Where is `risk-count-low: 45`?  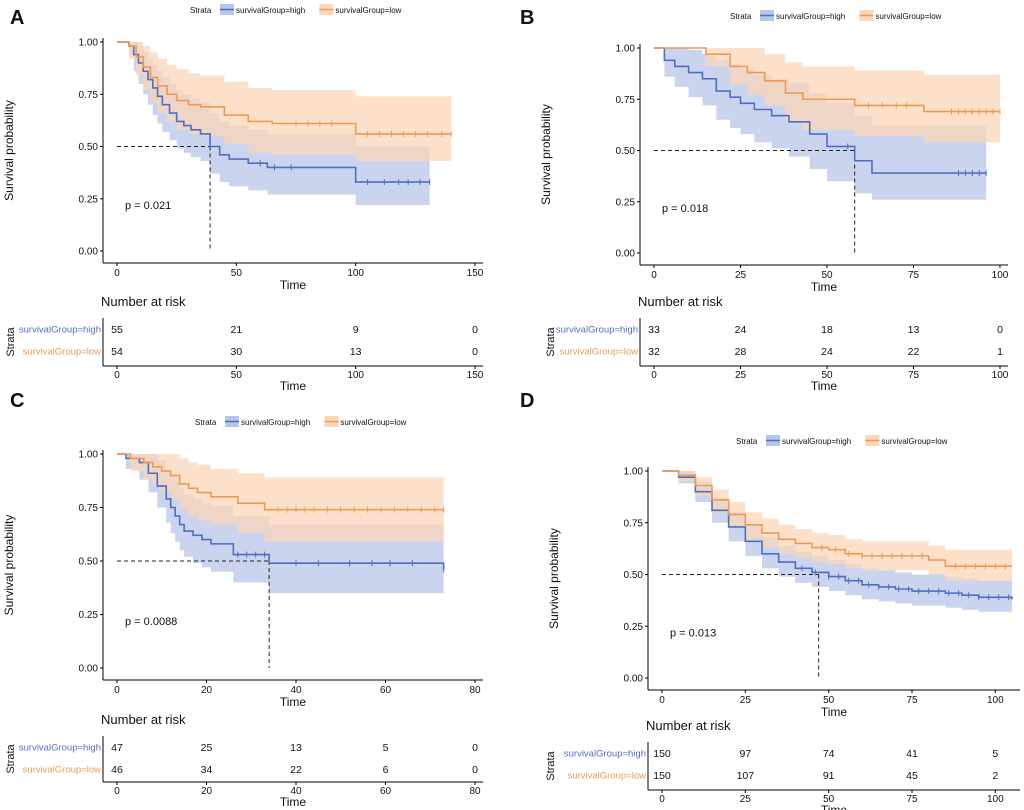
risk-count-low: 45 is located at coordinates (912, 776).